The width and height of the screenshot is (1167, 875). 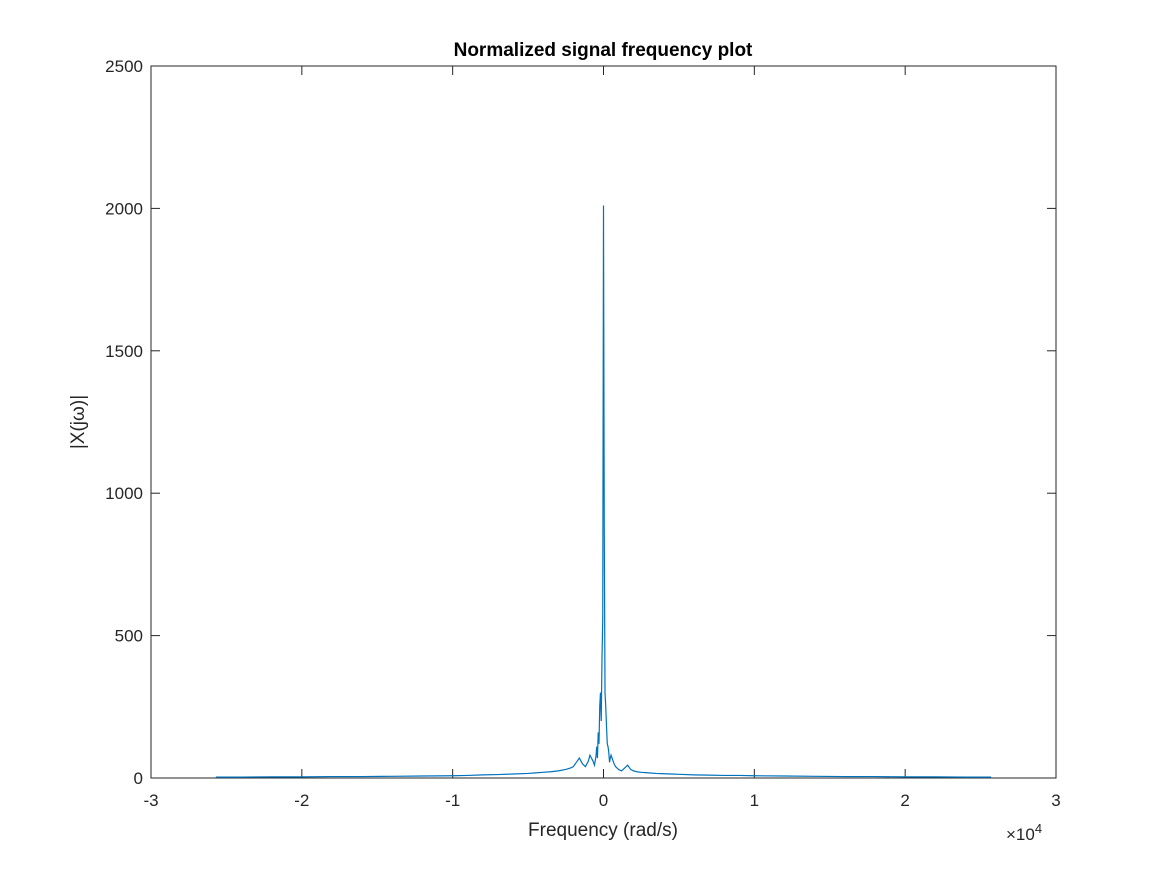 I want to click on chart-title: Normalized signal frequency plot, so click(x=603, y=50).